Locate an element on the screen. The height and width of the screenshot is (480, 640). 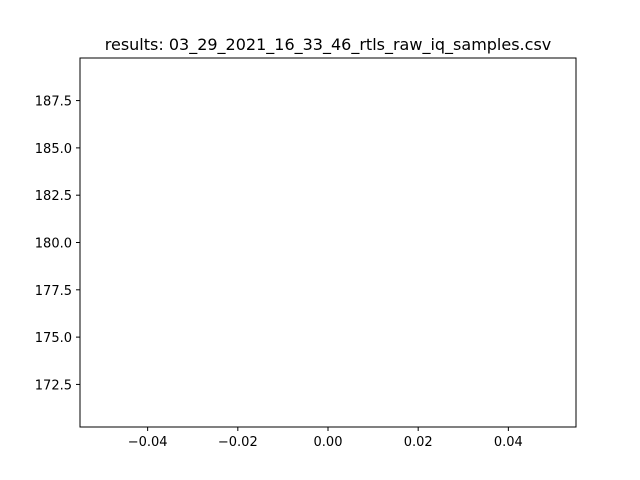
y-tick-label: 172.5 is located at coordinates (53, 385).